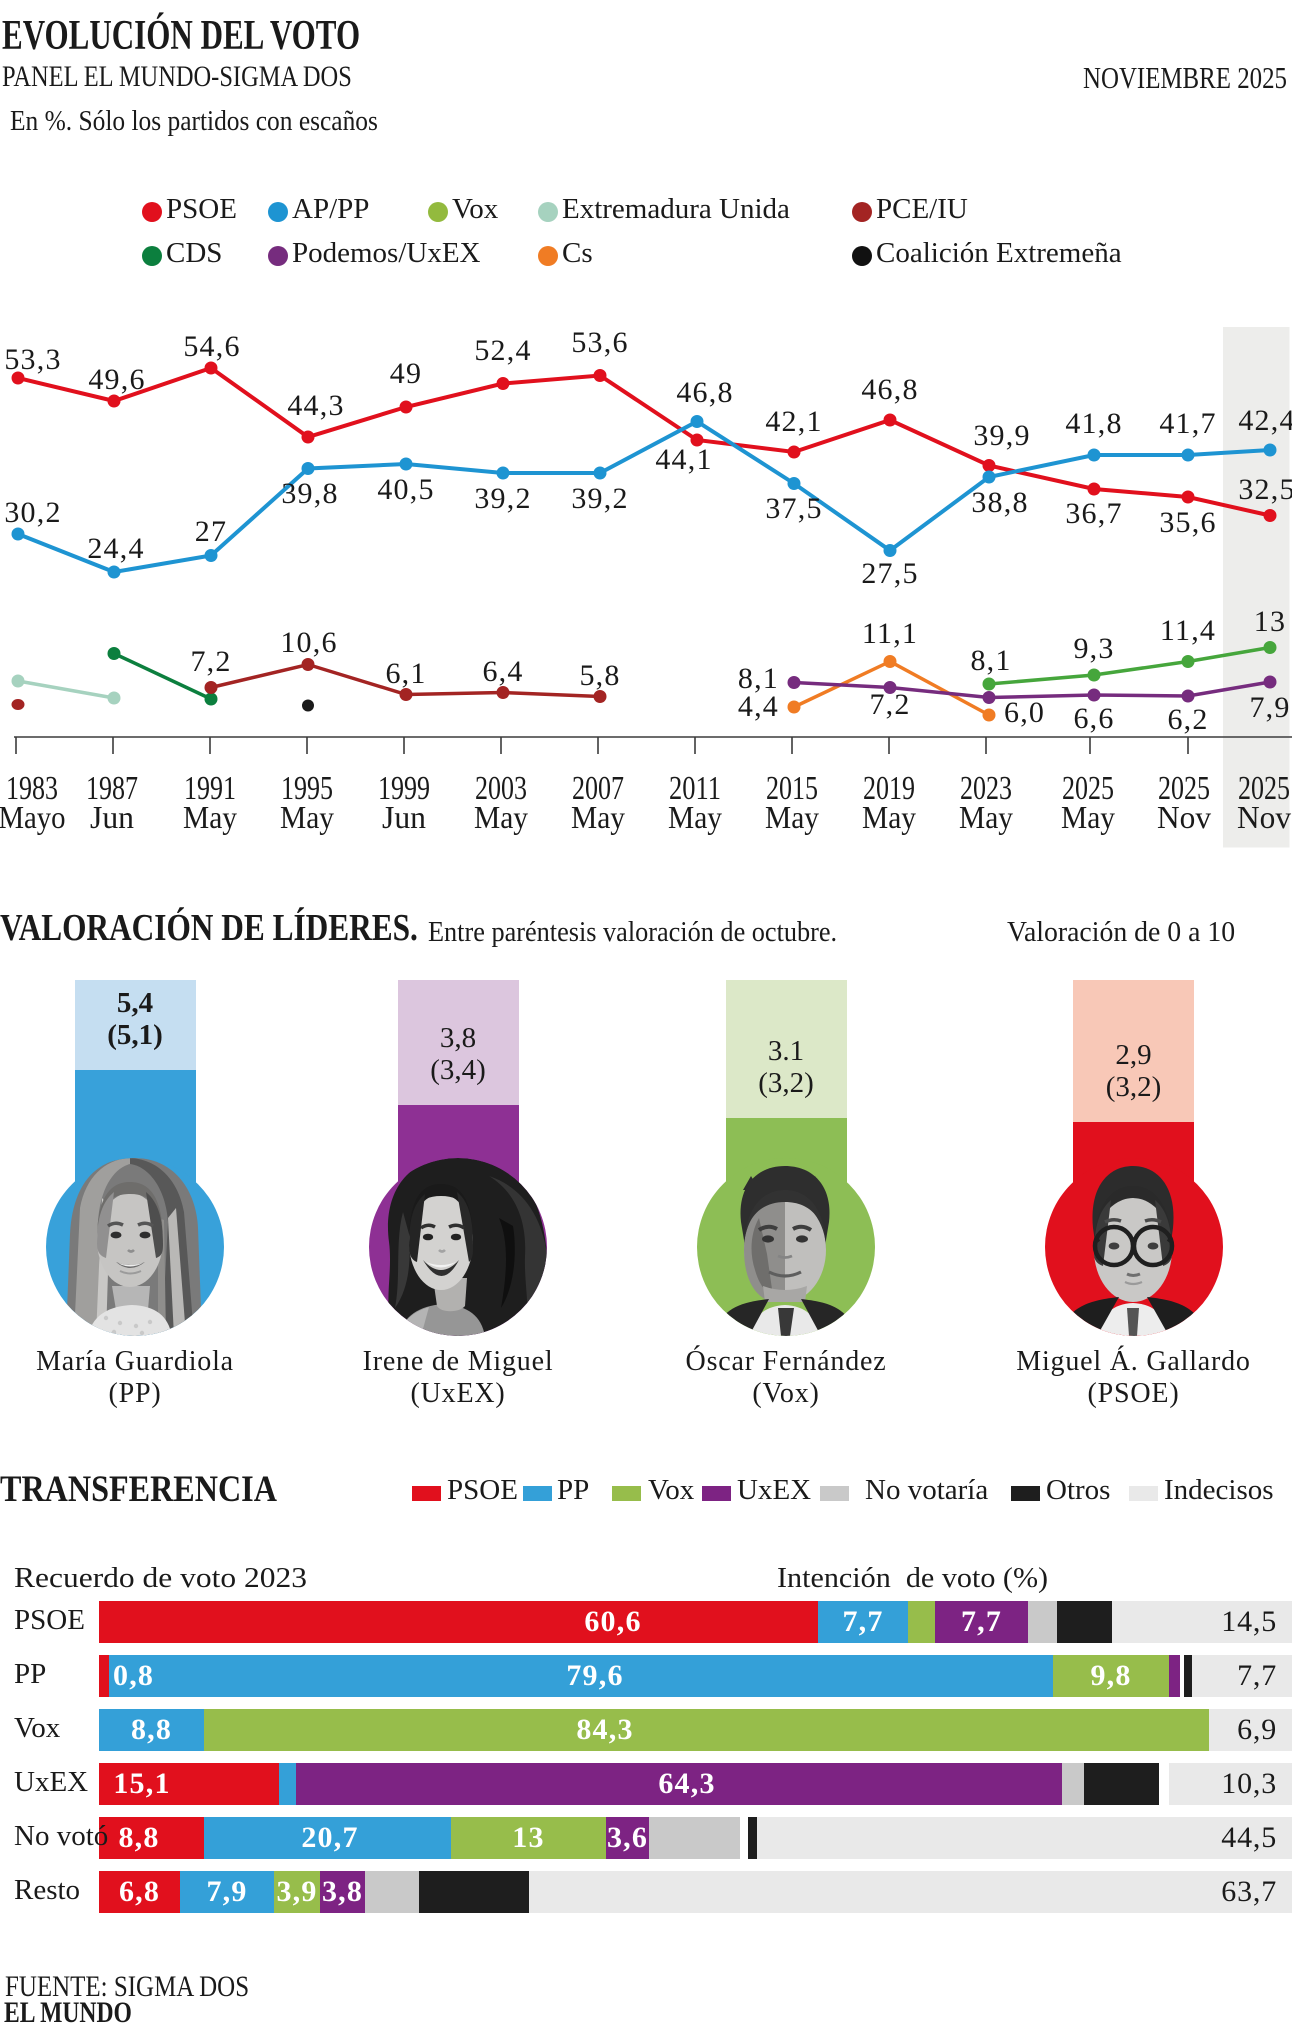  I want to click on svg-text: 54,6, so click(211, 346).